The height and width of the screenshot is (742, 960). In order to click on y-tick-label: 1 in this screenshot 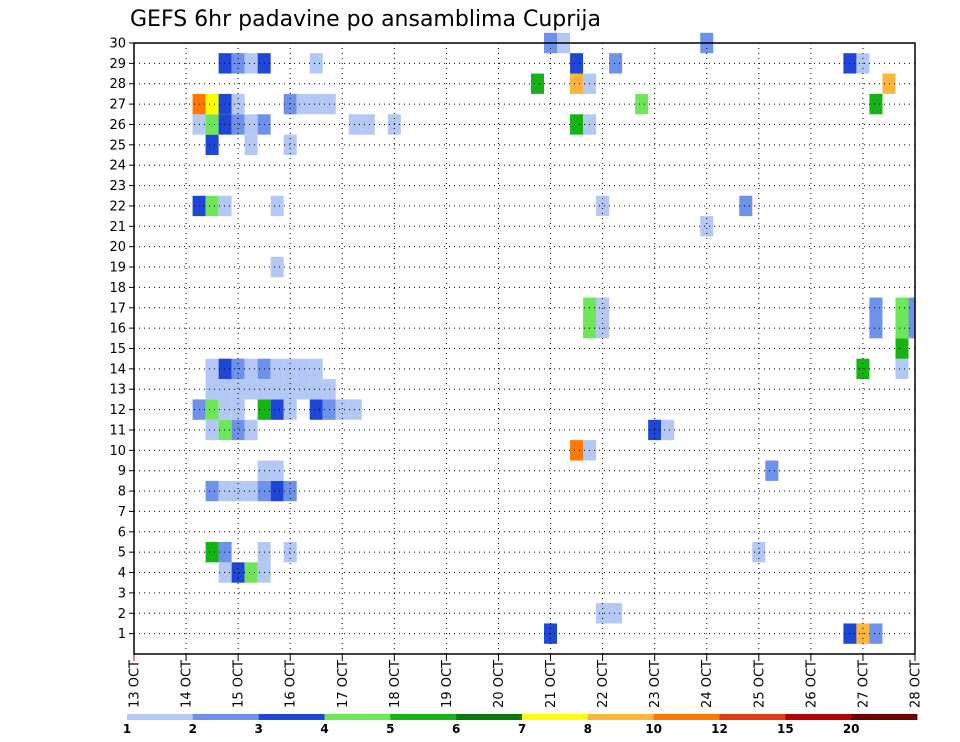, I will do `click(122, 634)`.